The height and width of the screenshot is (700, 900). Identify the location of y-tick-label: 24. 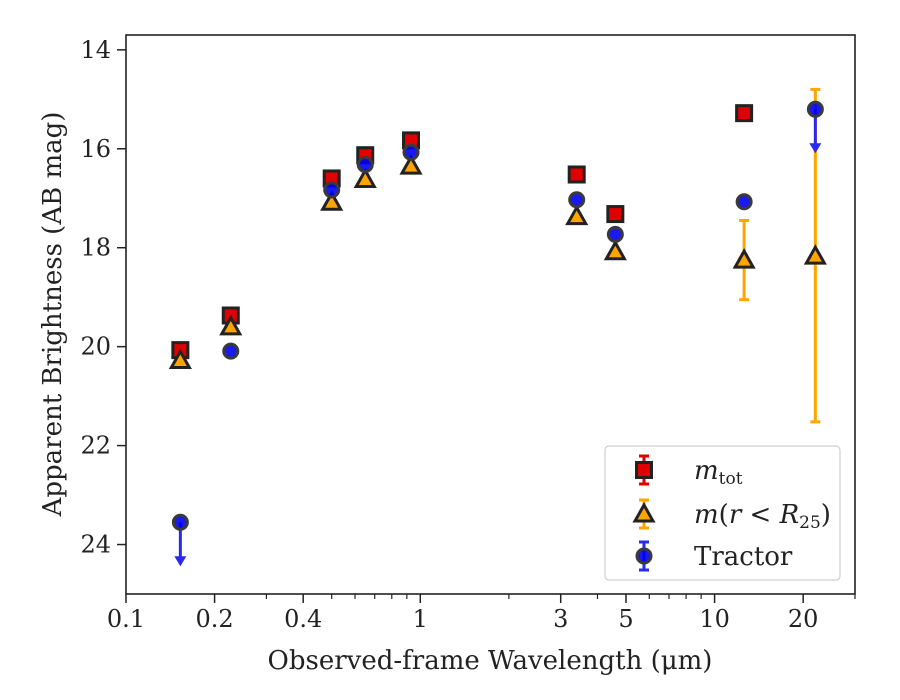
(95, 545).